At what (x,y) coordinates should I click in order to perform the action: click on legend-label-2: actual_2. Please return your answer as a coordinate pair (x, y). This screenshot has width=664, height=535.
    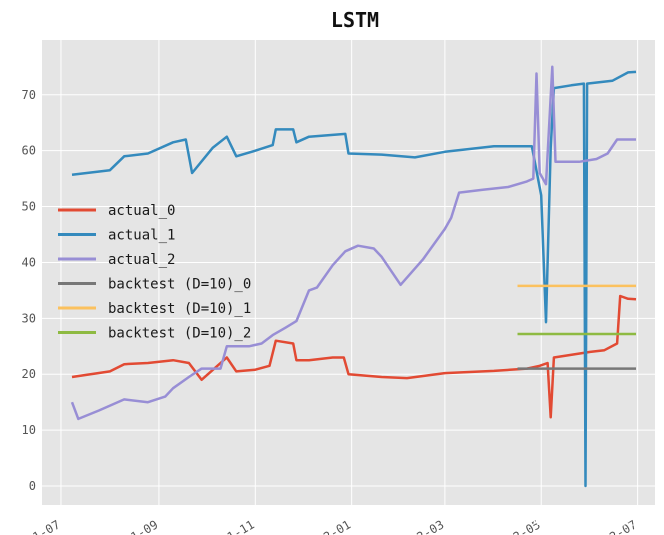
    Looking at the image, I should click on (141, 260).